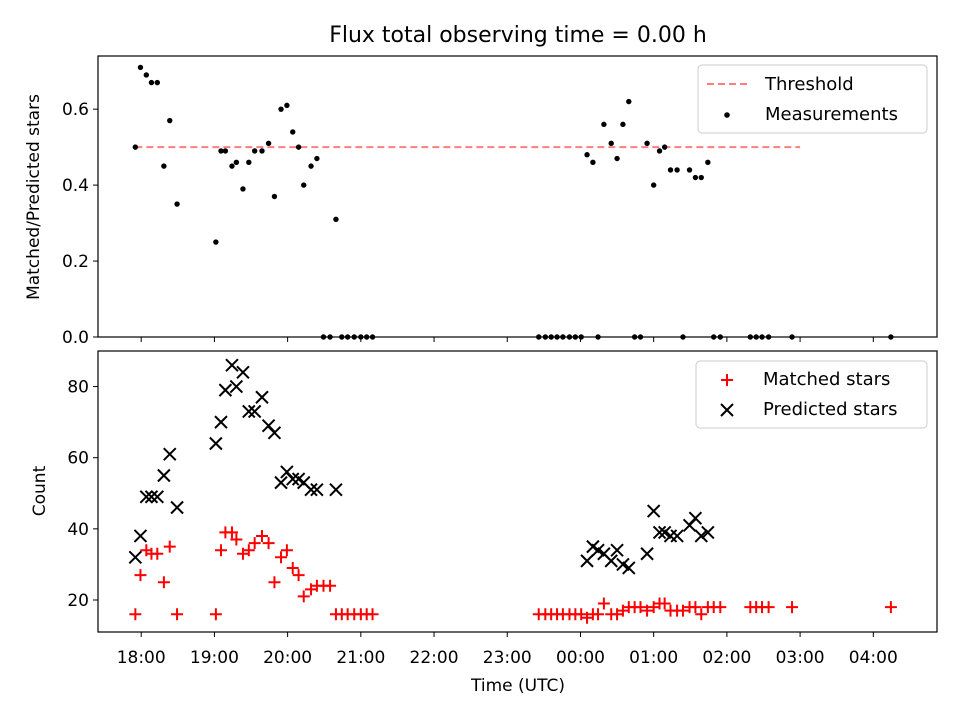  Describe the element at coordinates (141, 658) in the screenshot. I see `x-tick-label: 18:00` at that location.